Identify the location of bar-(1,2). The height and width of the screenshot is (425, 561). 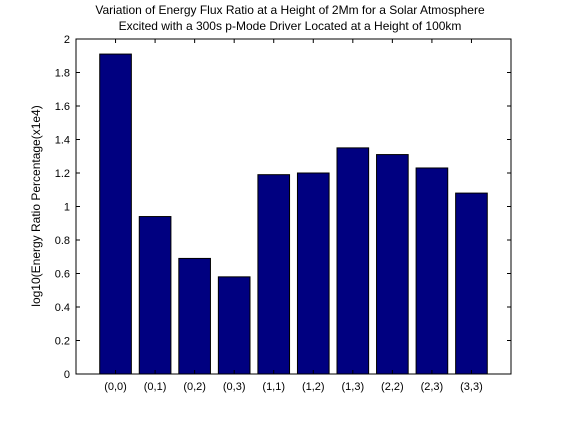
(313, 273).